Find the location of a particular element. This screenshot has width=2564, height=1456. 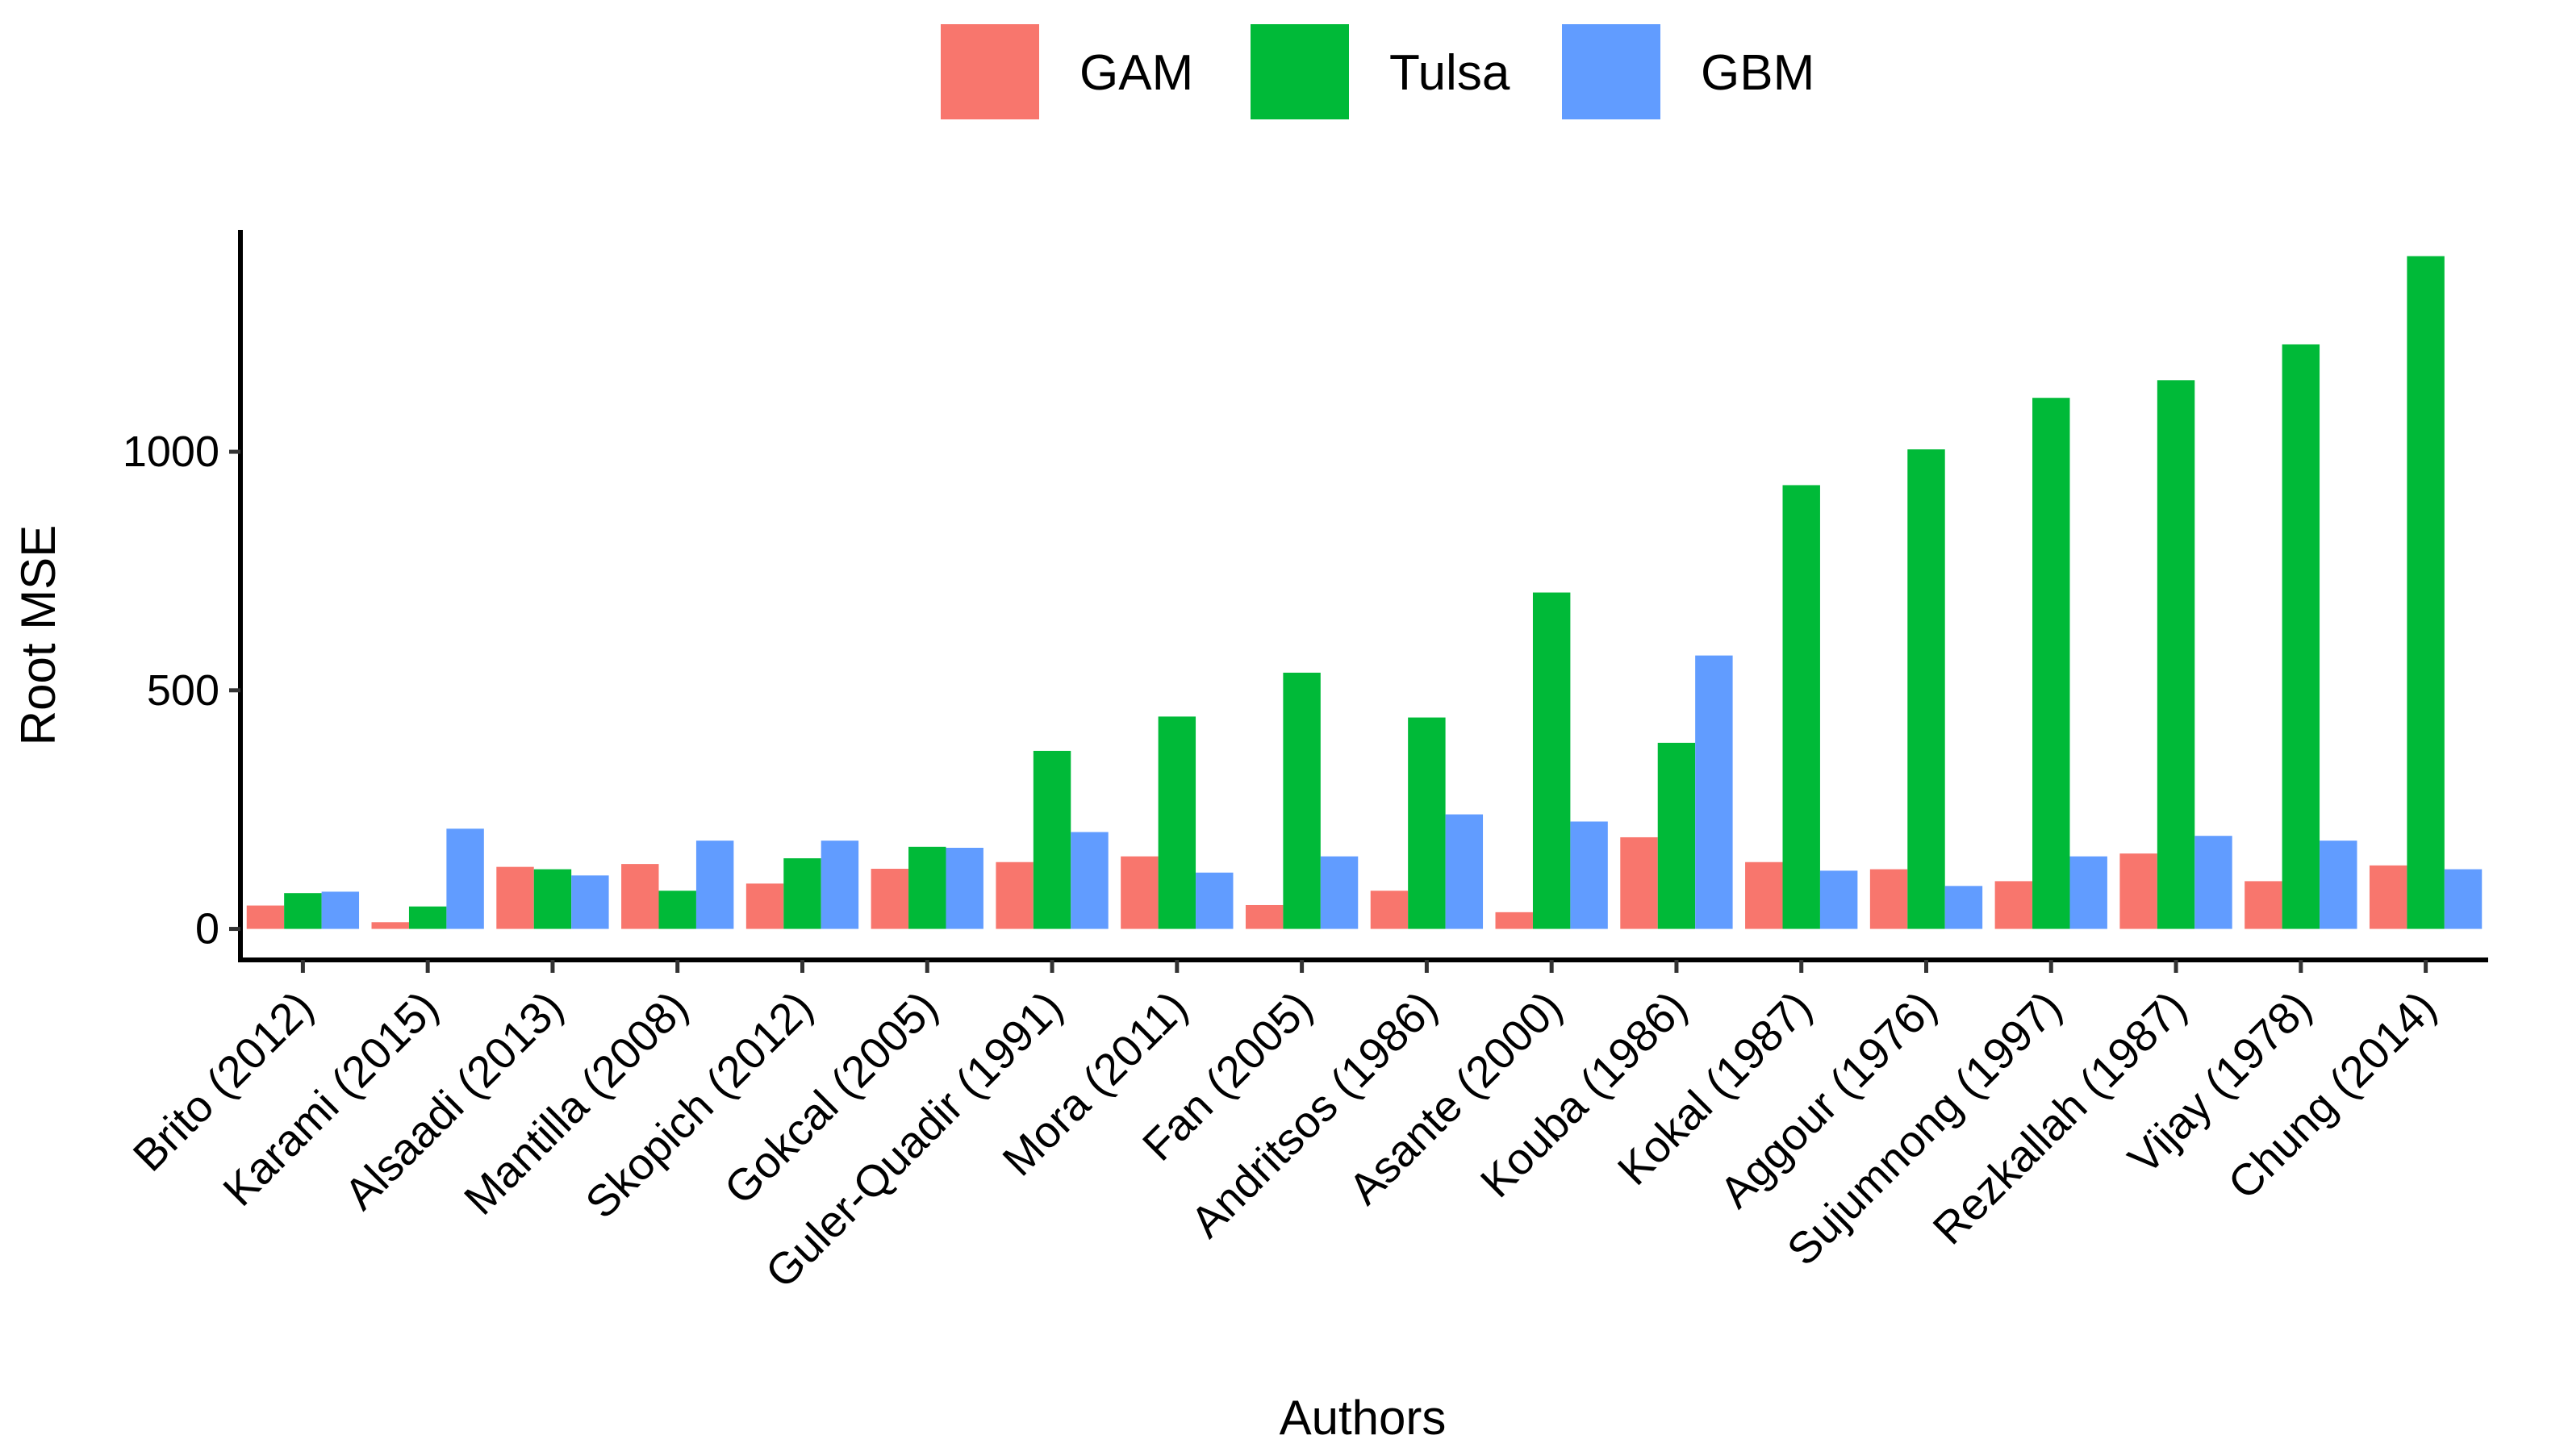

y-tick-label: 500 is located at coordinates (183, 691).